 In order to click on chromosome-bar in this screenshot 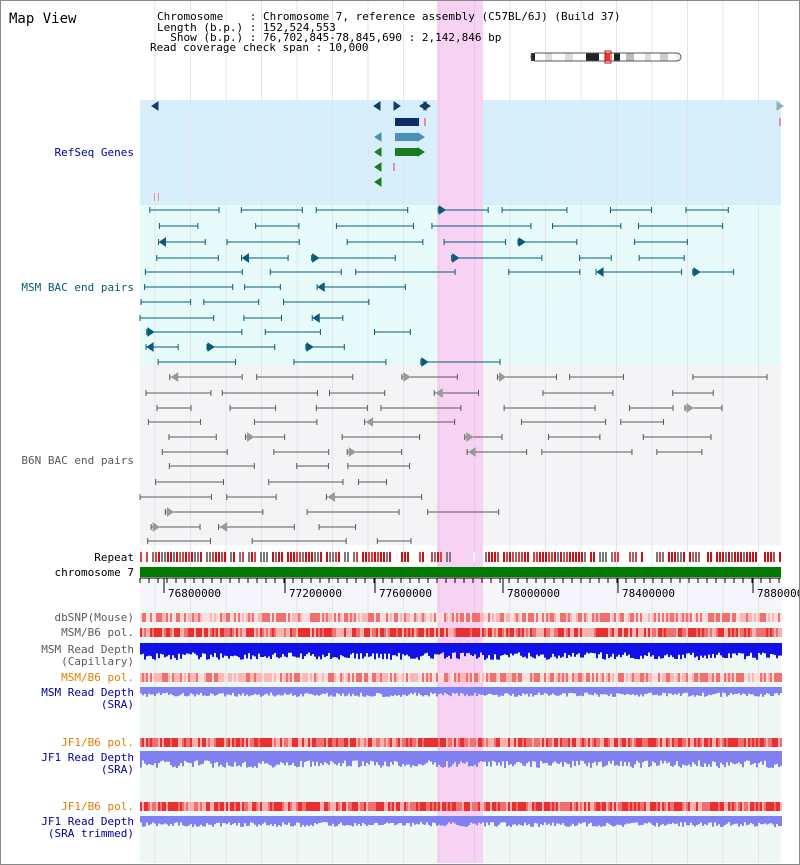, I will do `click(460, 572)`.